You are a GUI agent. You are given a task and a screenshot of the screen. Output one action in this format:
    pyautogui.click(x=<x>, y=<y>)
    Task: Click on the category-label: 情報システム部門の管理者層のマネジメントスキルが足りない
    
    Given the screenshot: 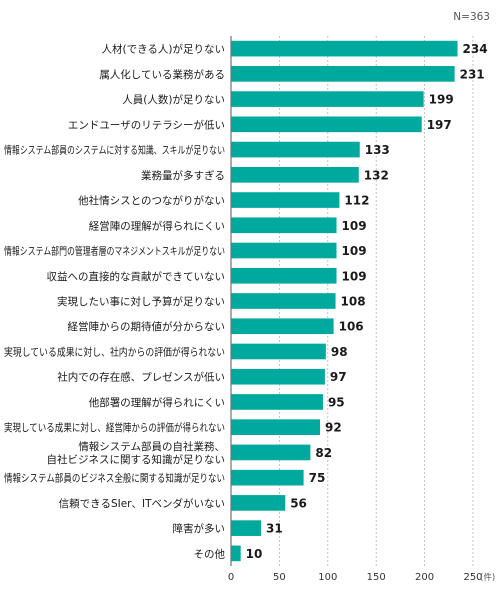 What is the action you would take?
    pyautogui.click(x=114, y=251)
    